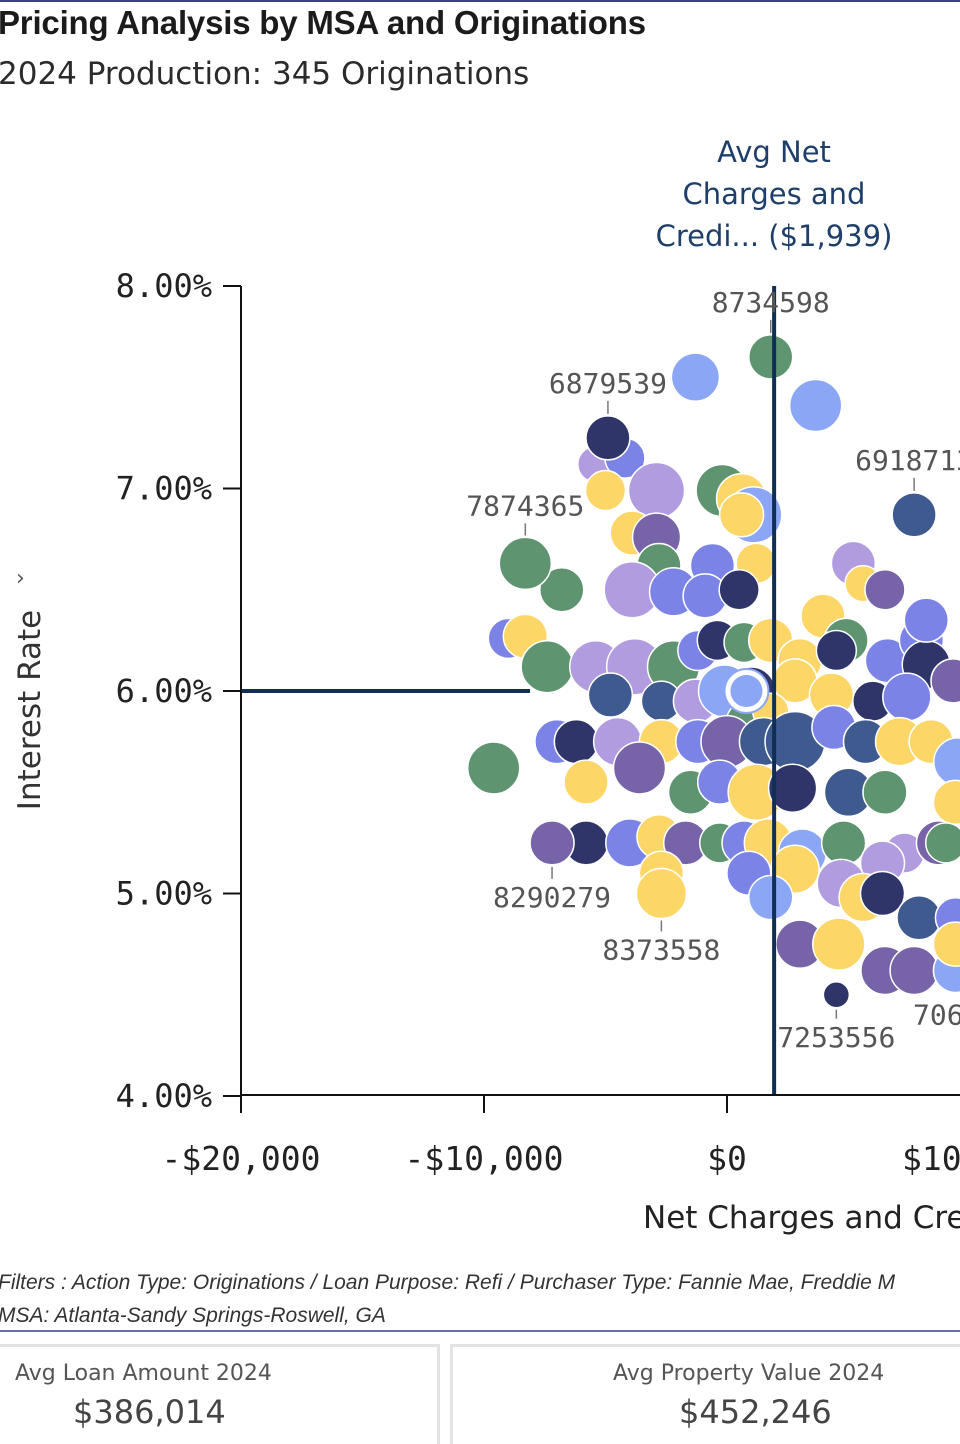 The height and width of the screenshot is (1444, 960). I want to click on y-tick-label: 7.00%, so click(164, 489).